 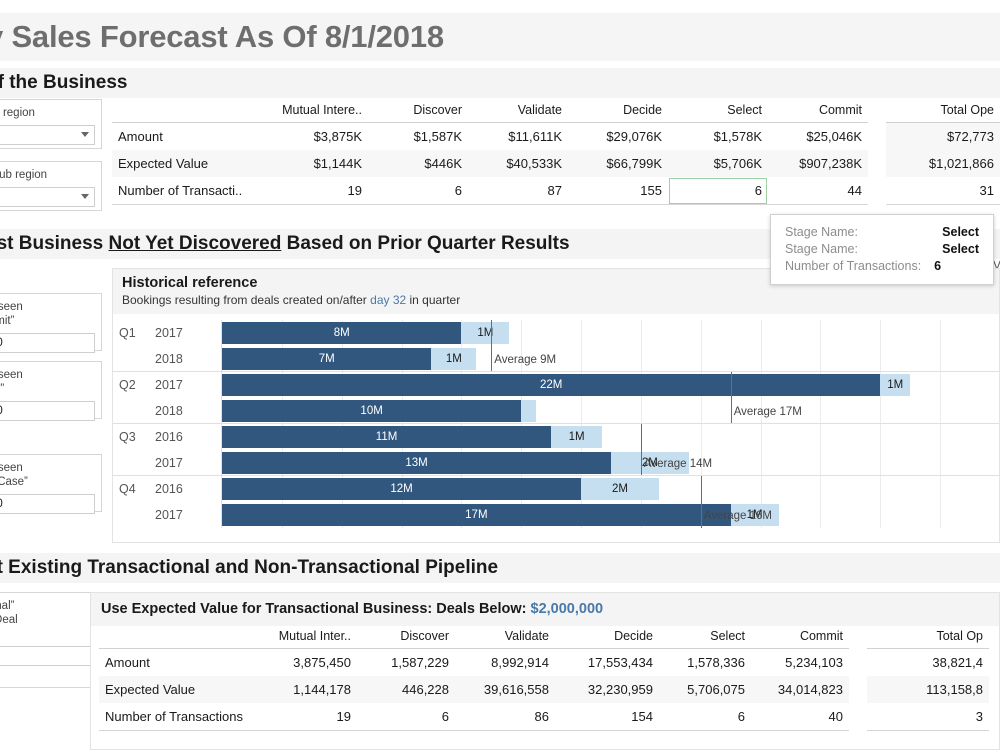 I want to click on cell-amount-validate: $11,611K, so click(x=535, y=136).